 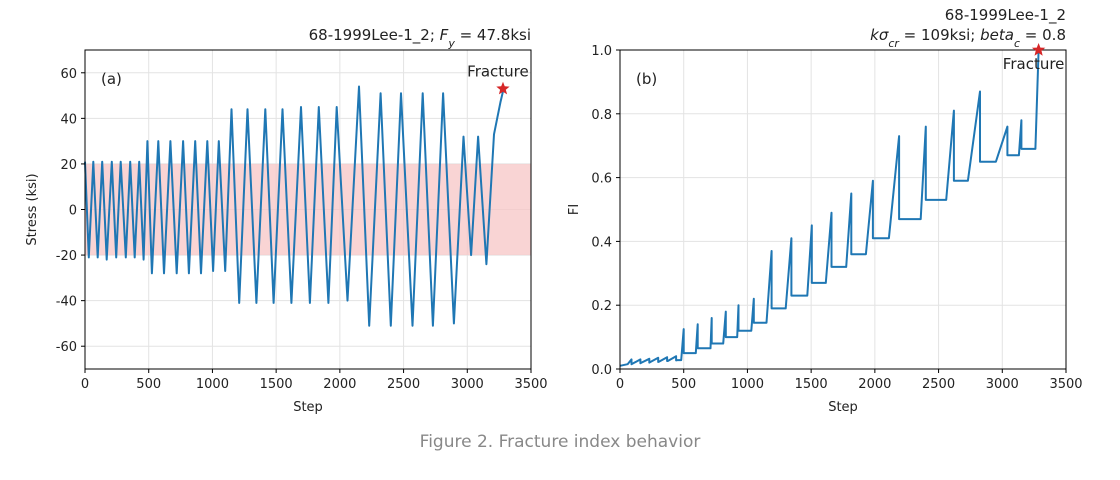 I want to click on chart-b-title: 68-1999Lee-1_2, so click(x=1005, y=15).